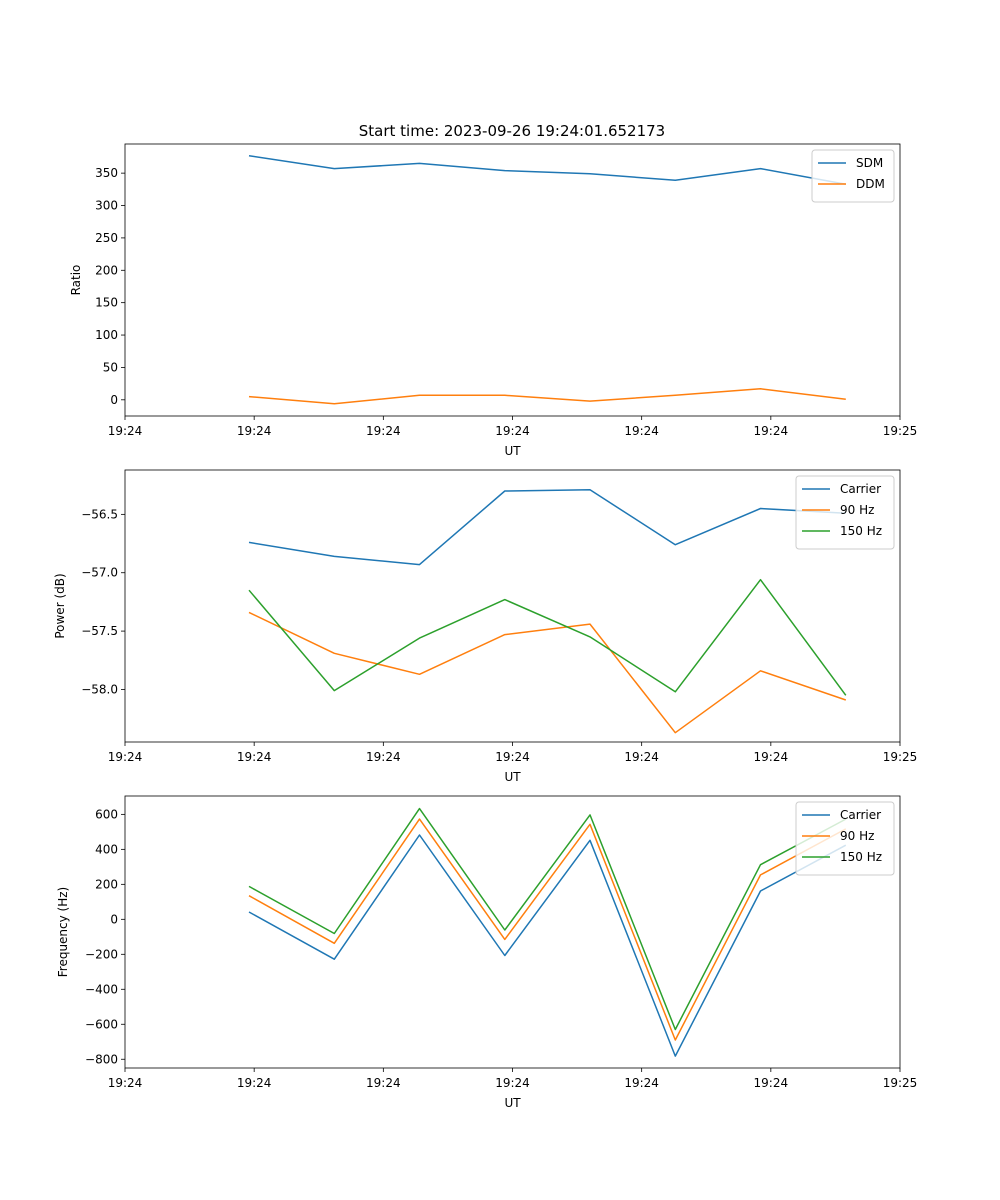  I want to click on y-tick-label: −200, so click(101, 954).